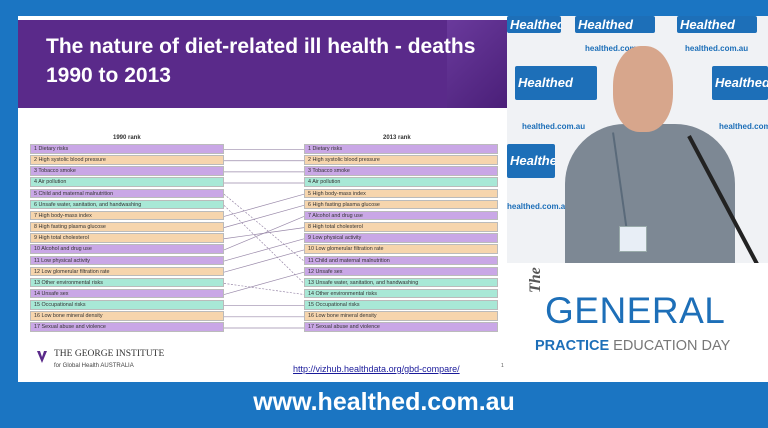 The width and height of the screenshot is (768, 428). Describe the element at coordinates (401, 227) in the screenshot. I see `rank-row: 8 High total cholesterol` at that location.